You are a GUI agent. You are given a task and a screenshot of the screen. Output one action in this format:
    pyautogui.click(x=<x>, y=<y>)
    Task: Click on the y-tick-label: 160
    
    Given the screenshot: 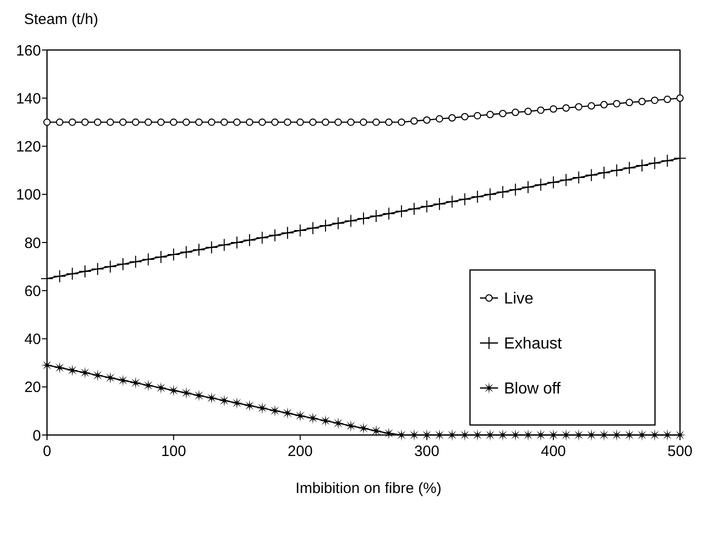 What is the action you would take?
    pyautogui.click(x=28, y=51)
    